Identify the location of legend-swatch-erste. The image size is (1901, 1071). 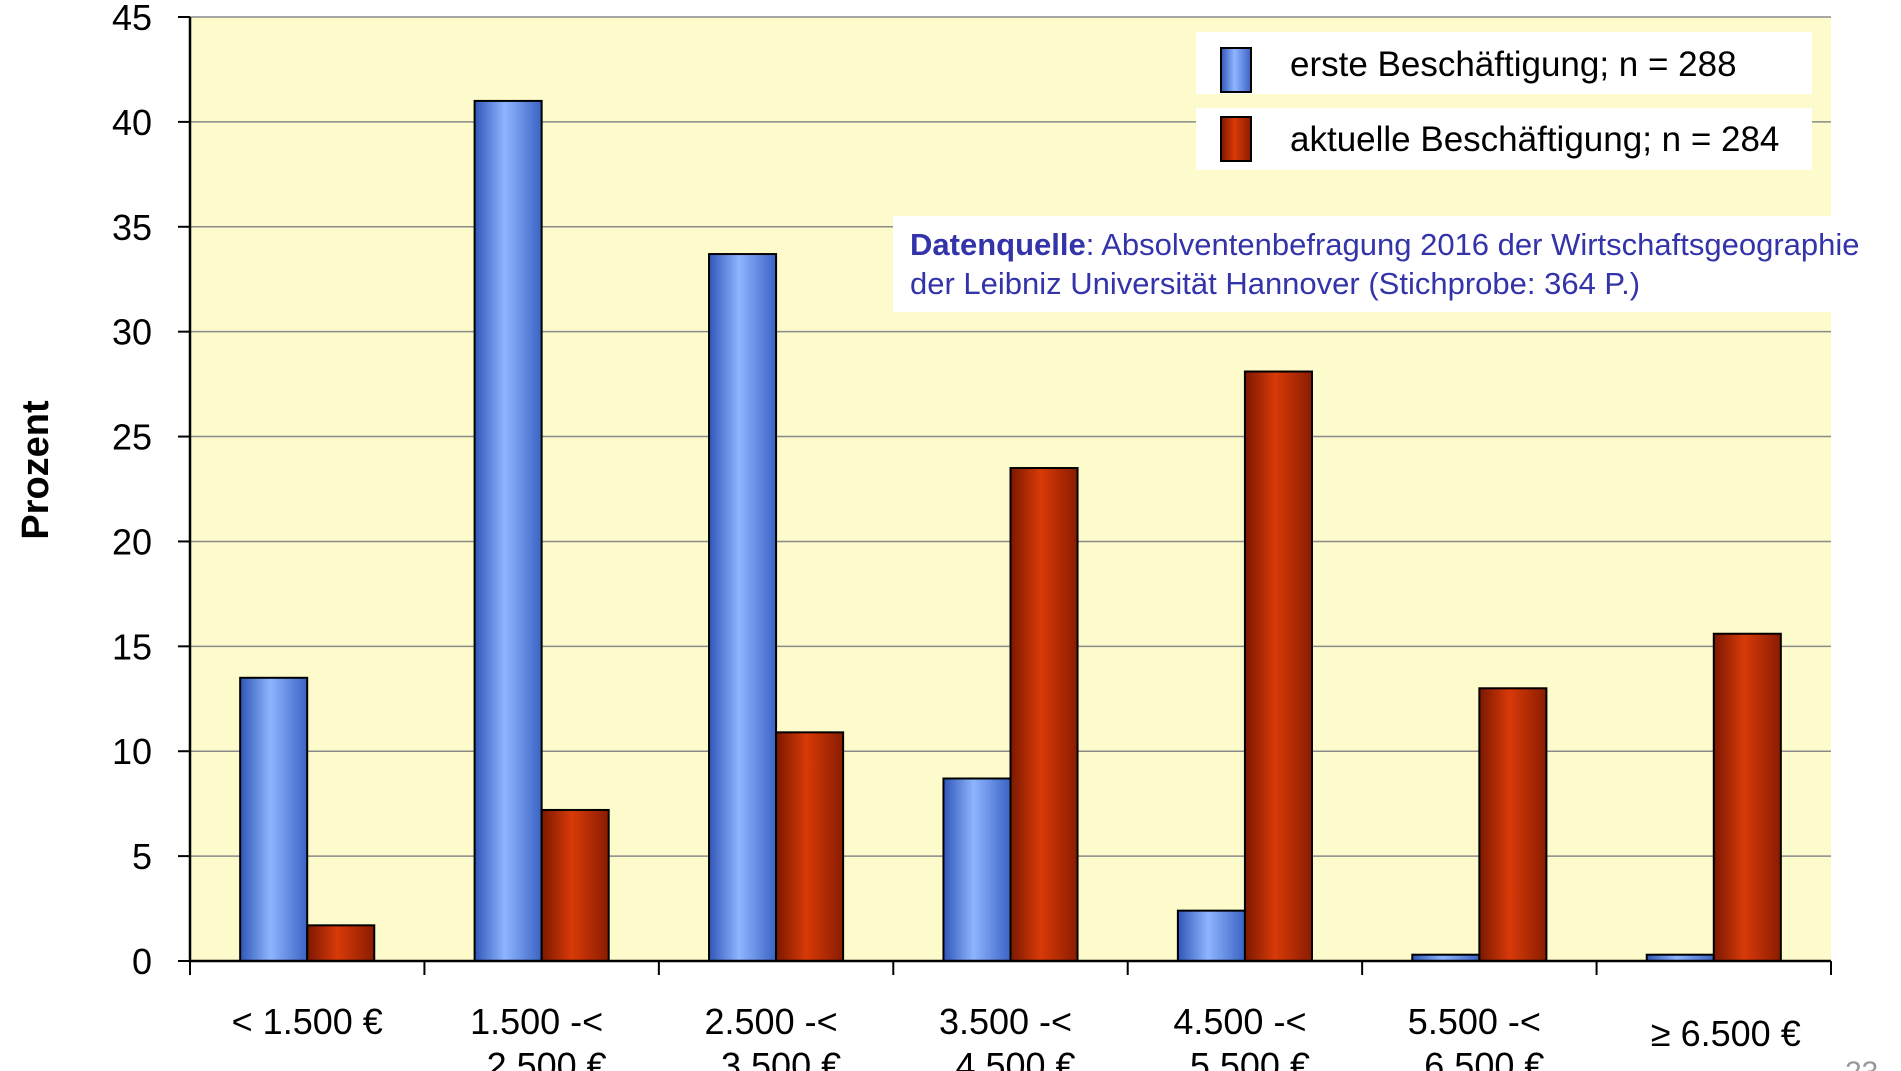
(1236, 70).